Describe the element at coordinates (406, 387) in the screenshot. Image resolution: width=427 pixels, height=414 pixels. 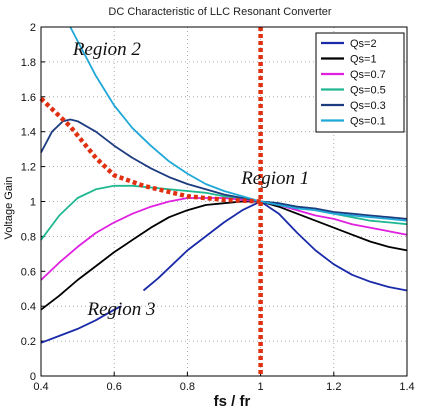
I see `x-tick-label: 1.4` at that location.